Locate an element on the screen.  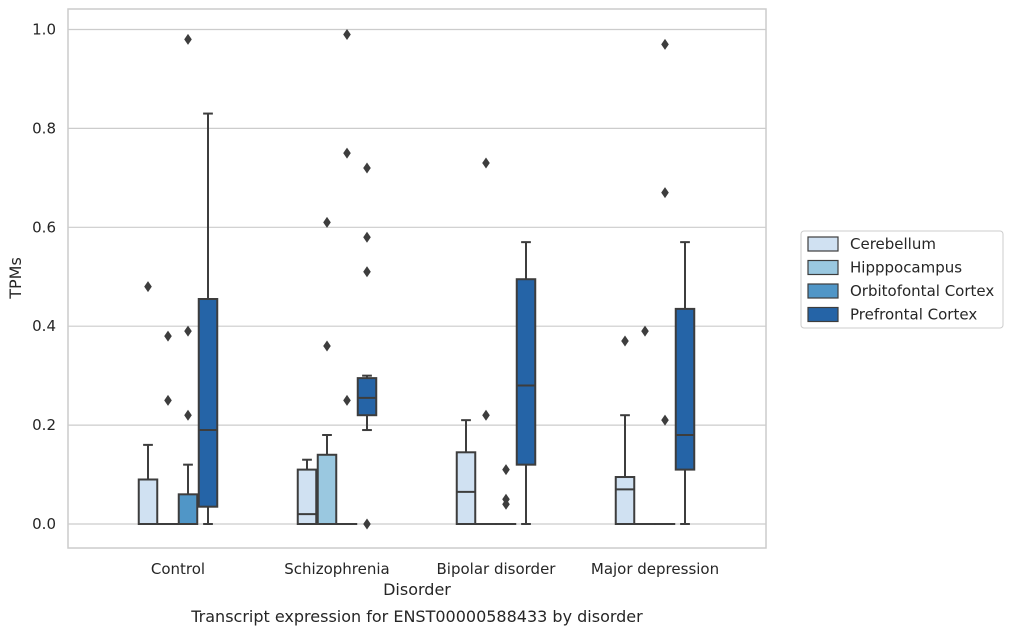
legend-label: Orbitofontal Cortex is located at coordinates (922, 291).